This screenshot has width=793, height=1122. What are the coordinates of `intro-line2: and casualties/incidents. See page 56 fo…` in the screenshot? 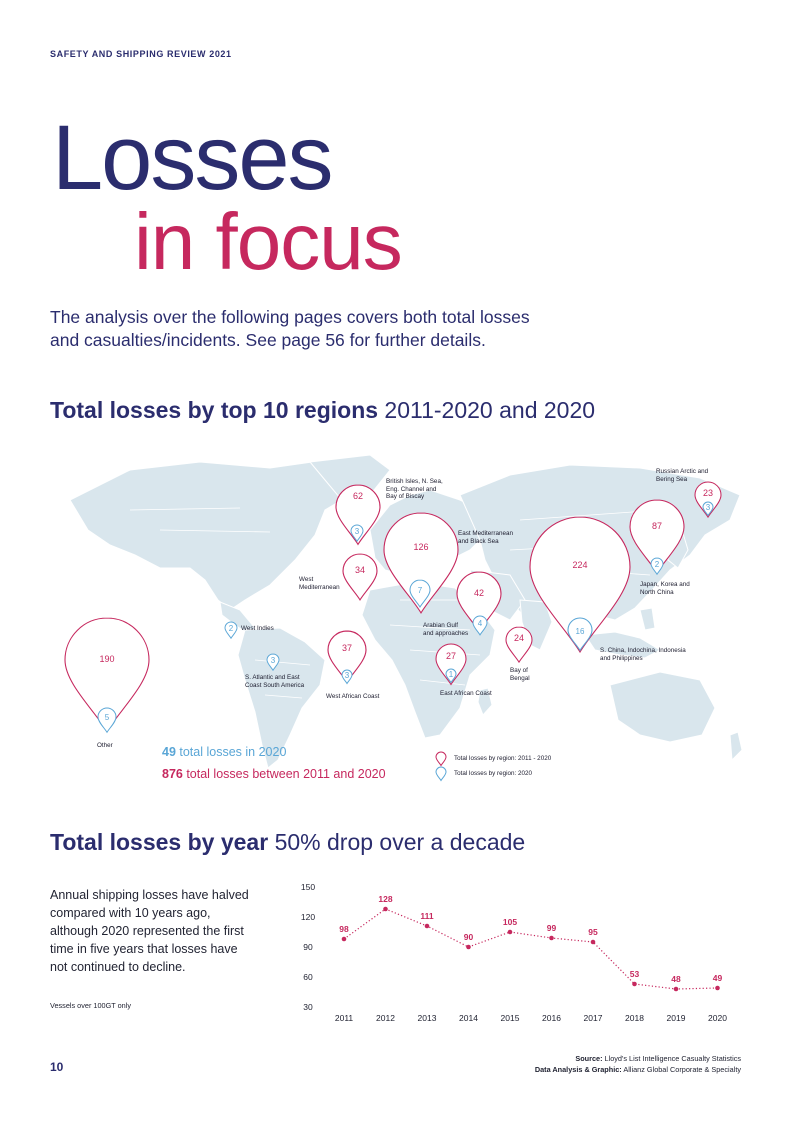 It's located at (268, 340).